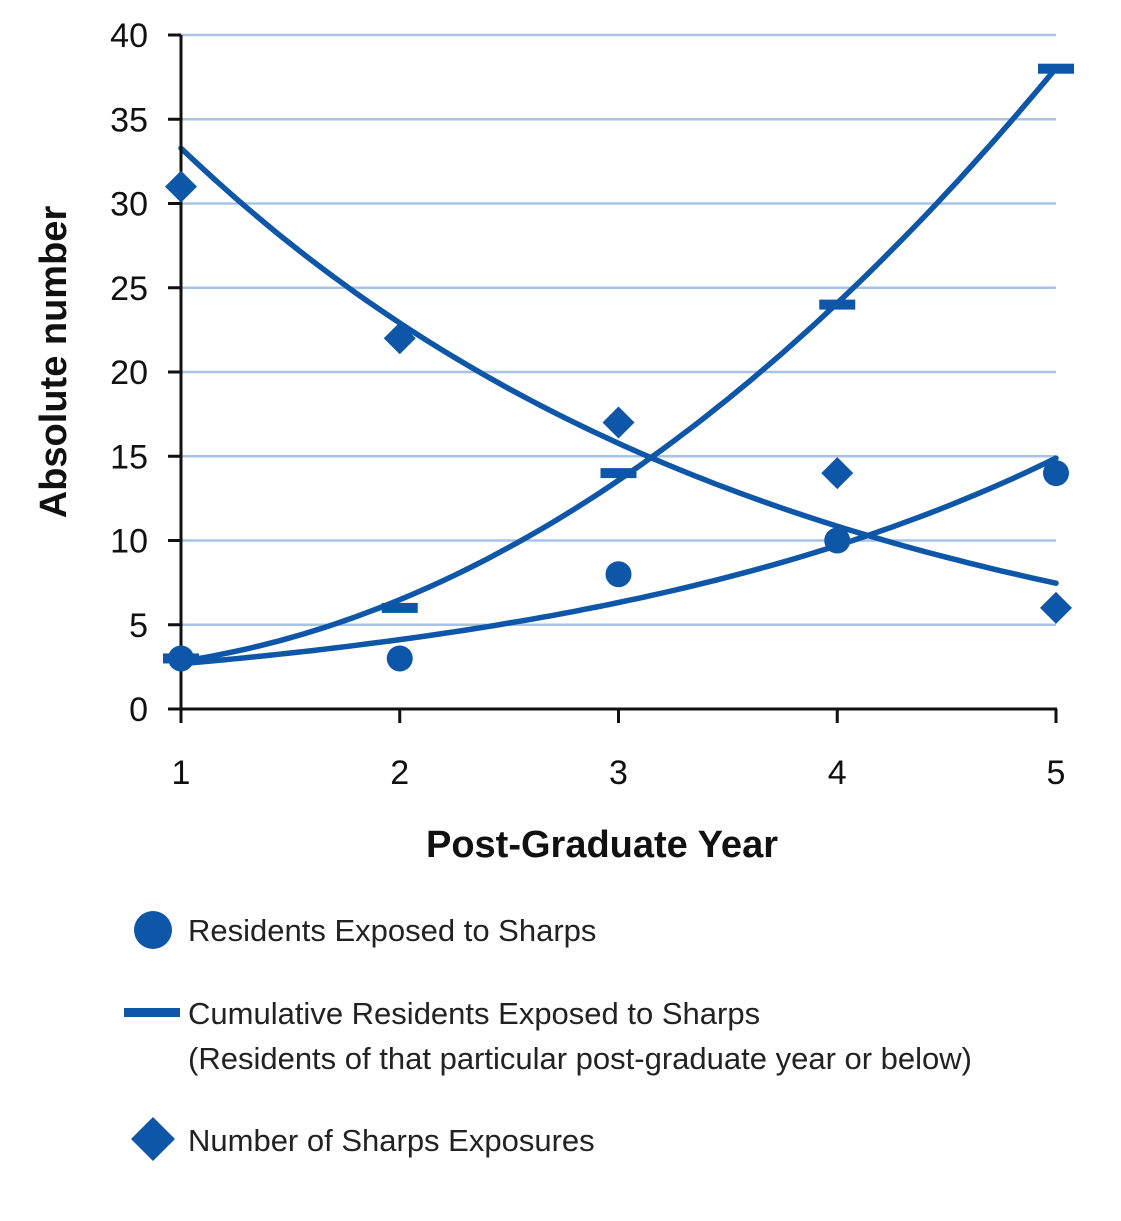 This screenshot has width=1121, height=1221. What do you see at coordinates (129, 542) in the screenshot?
I see `y-tick-label-2: 10` at bounding box center [129, 542].